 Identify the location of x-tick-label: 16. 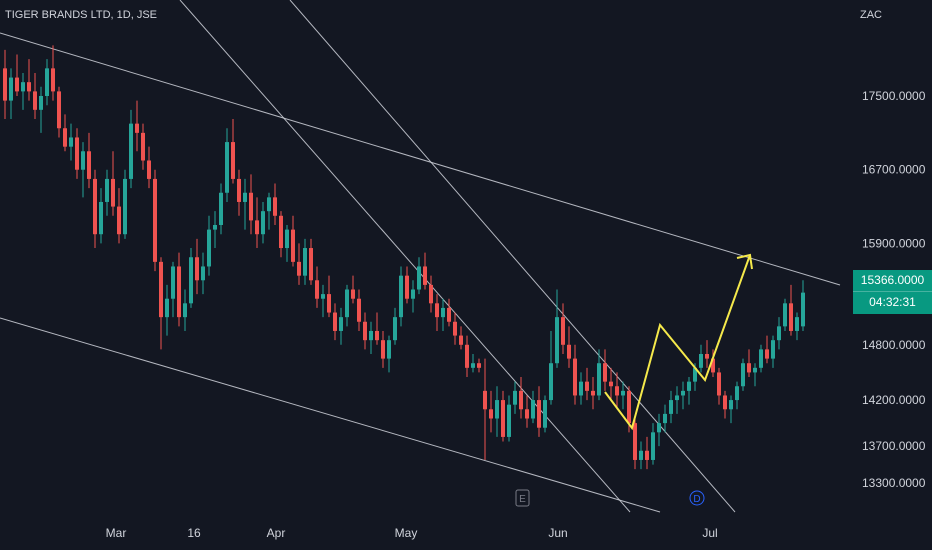
(194, 533).